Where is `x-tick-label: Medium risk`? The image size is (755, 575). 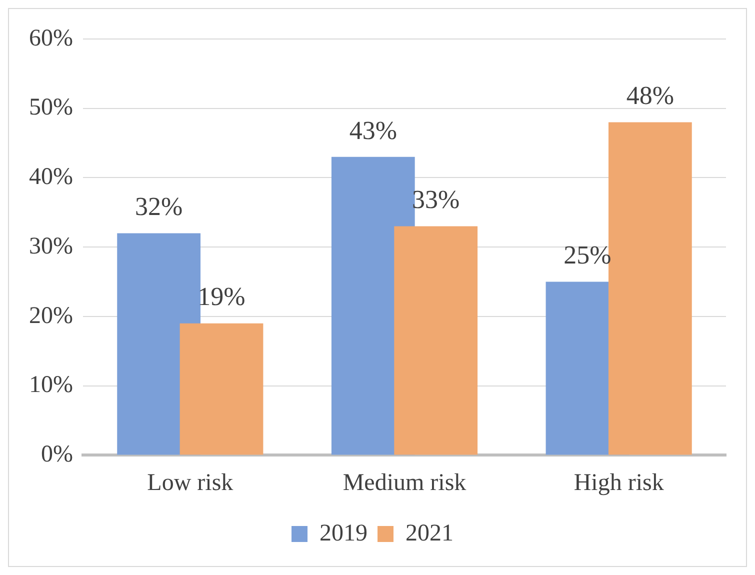
x-tick-label: Medium risk is located at coordinates (404, 483).